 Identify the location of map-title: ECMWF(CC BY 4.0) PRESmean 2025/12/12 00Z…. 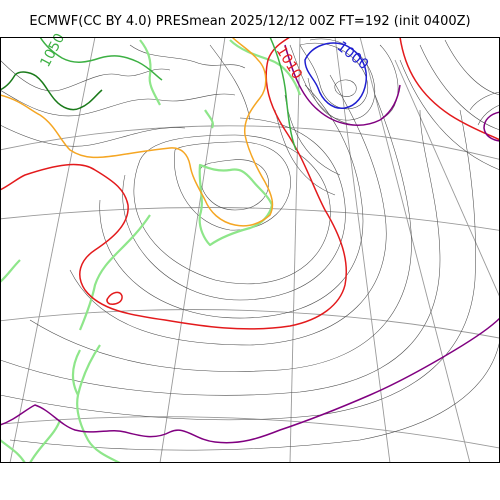
(250, 21).